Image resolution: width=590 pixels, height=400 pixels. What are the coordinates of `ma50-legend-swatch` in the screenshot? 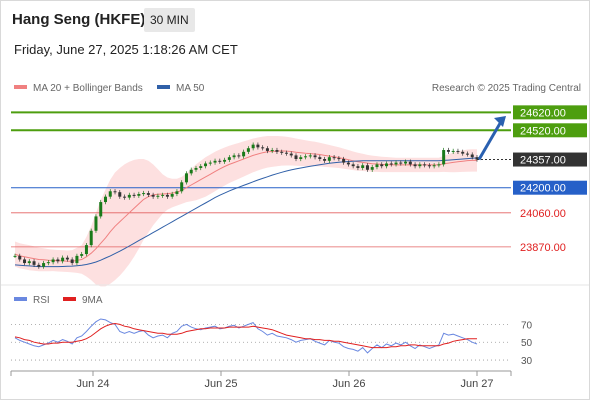 It's located at (163, 87).